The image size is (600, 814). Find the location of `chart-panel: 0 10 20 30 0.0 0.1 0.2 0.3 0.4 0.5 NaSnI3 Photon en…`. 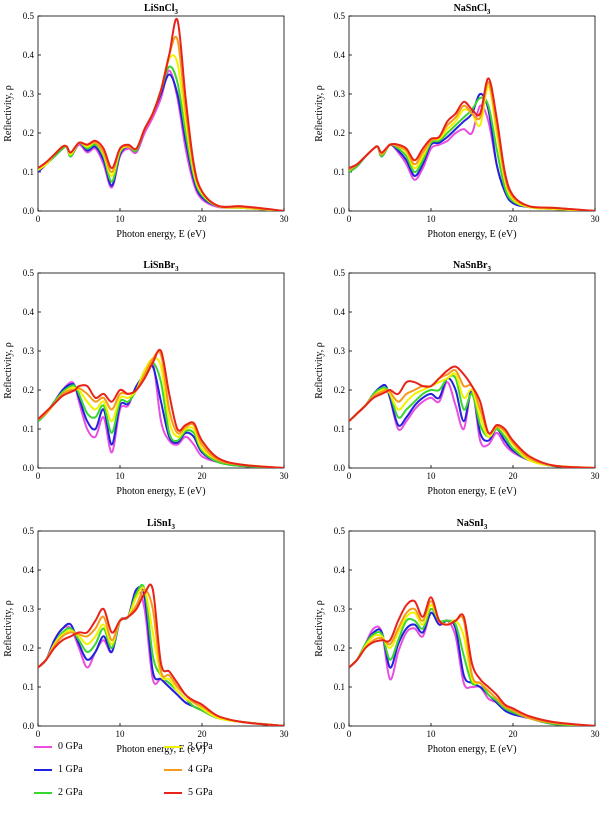

chart-panel: 0 10 20 30 0.0 0.1 0.2 0.3 0.4 0.5 NaSnI3 Photon en… is located at coordinates (457, 636).